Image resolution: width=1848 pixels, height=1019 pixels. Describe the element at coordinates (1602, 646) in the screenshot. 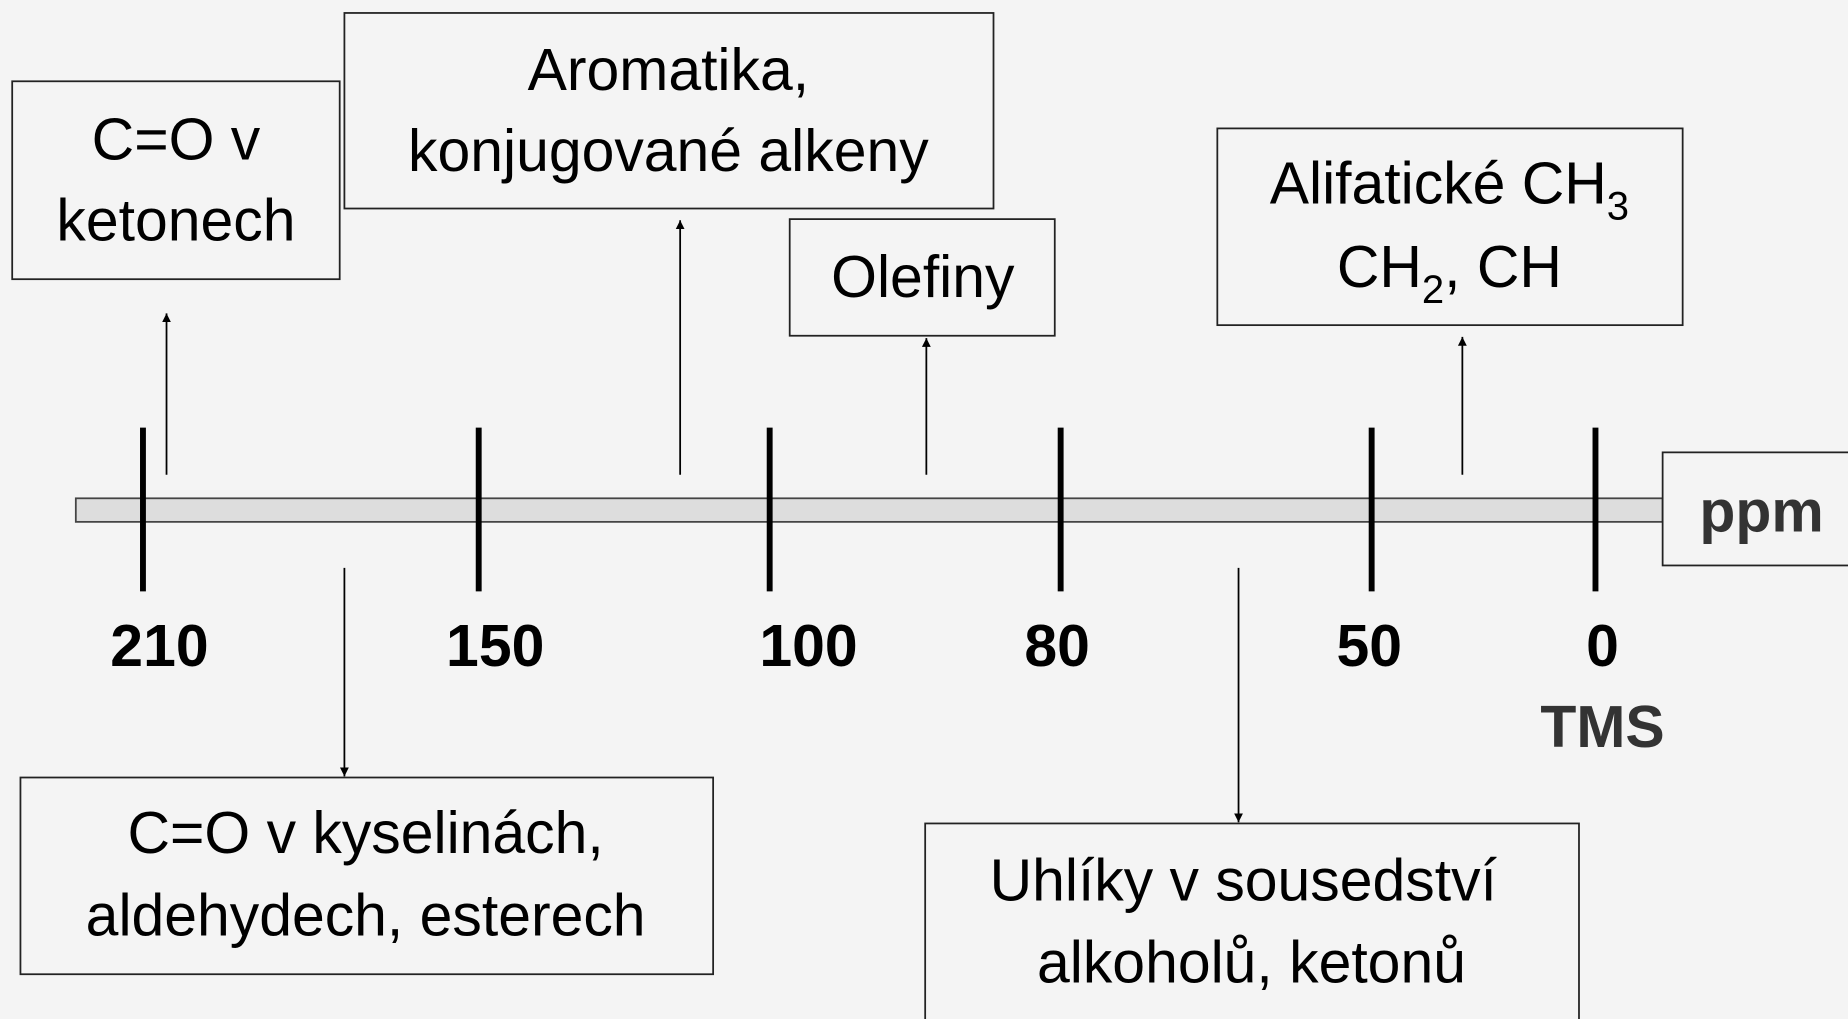

I see `tick-label: 0` at that location.